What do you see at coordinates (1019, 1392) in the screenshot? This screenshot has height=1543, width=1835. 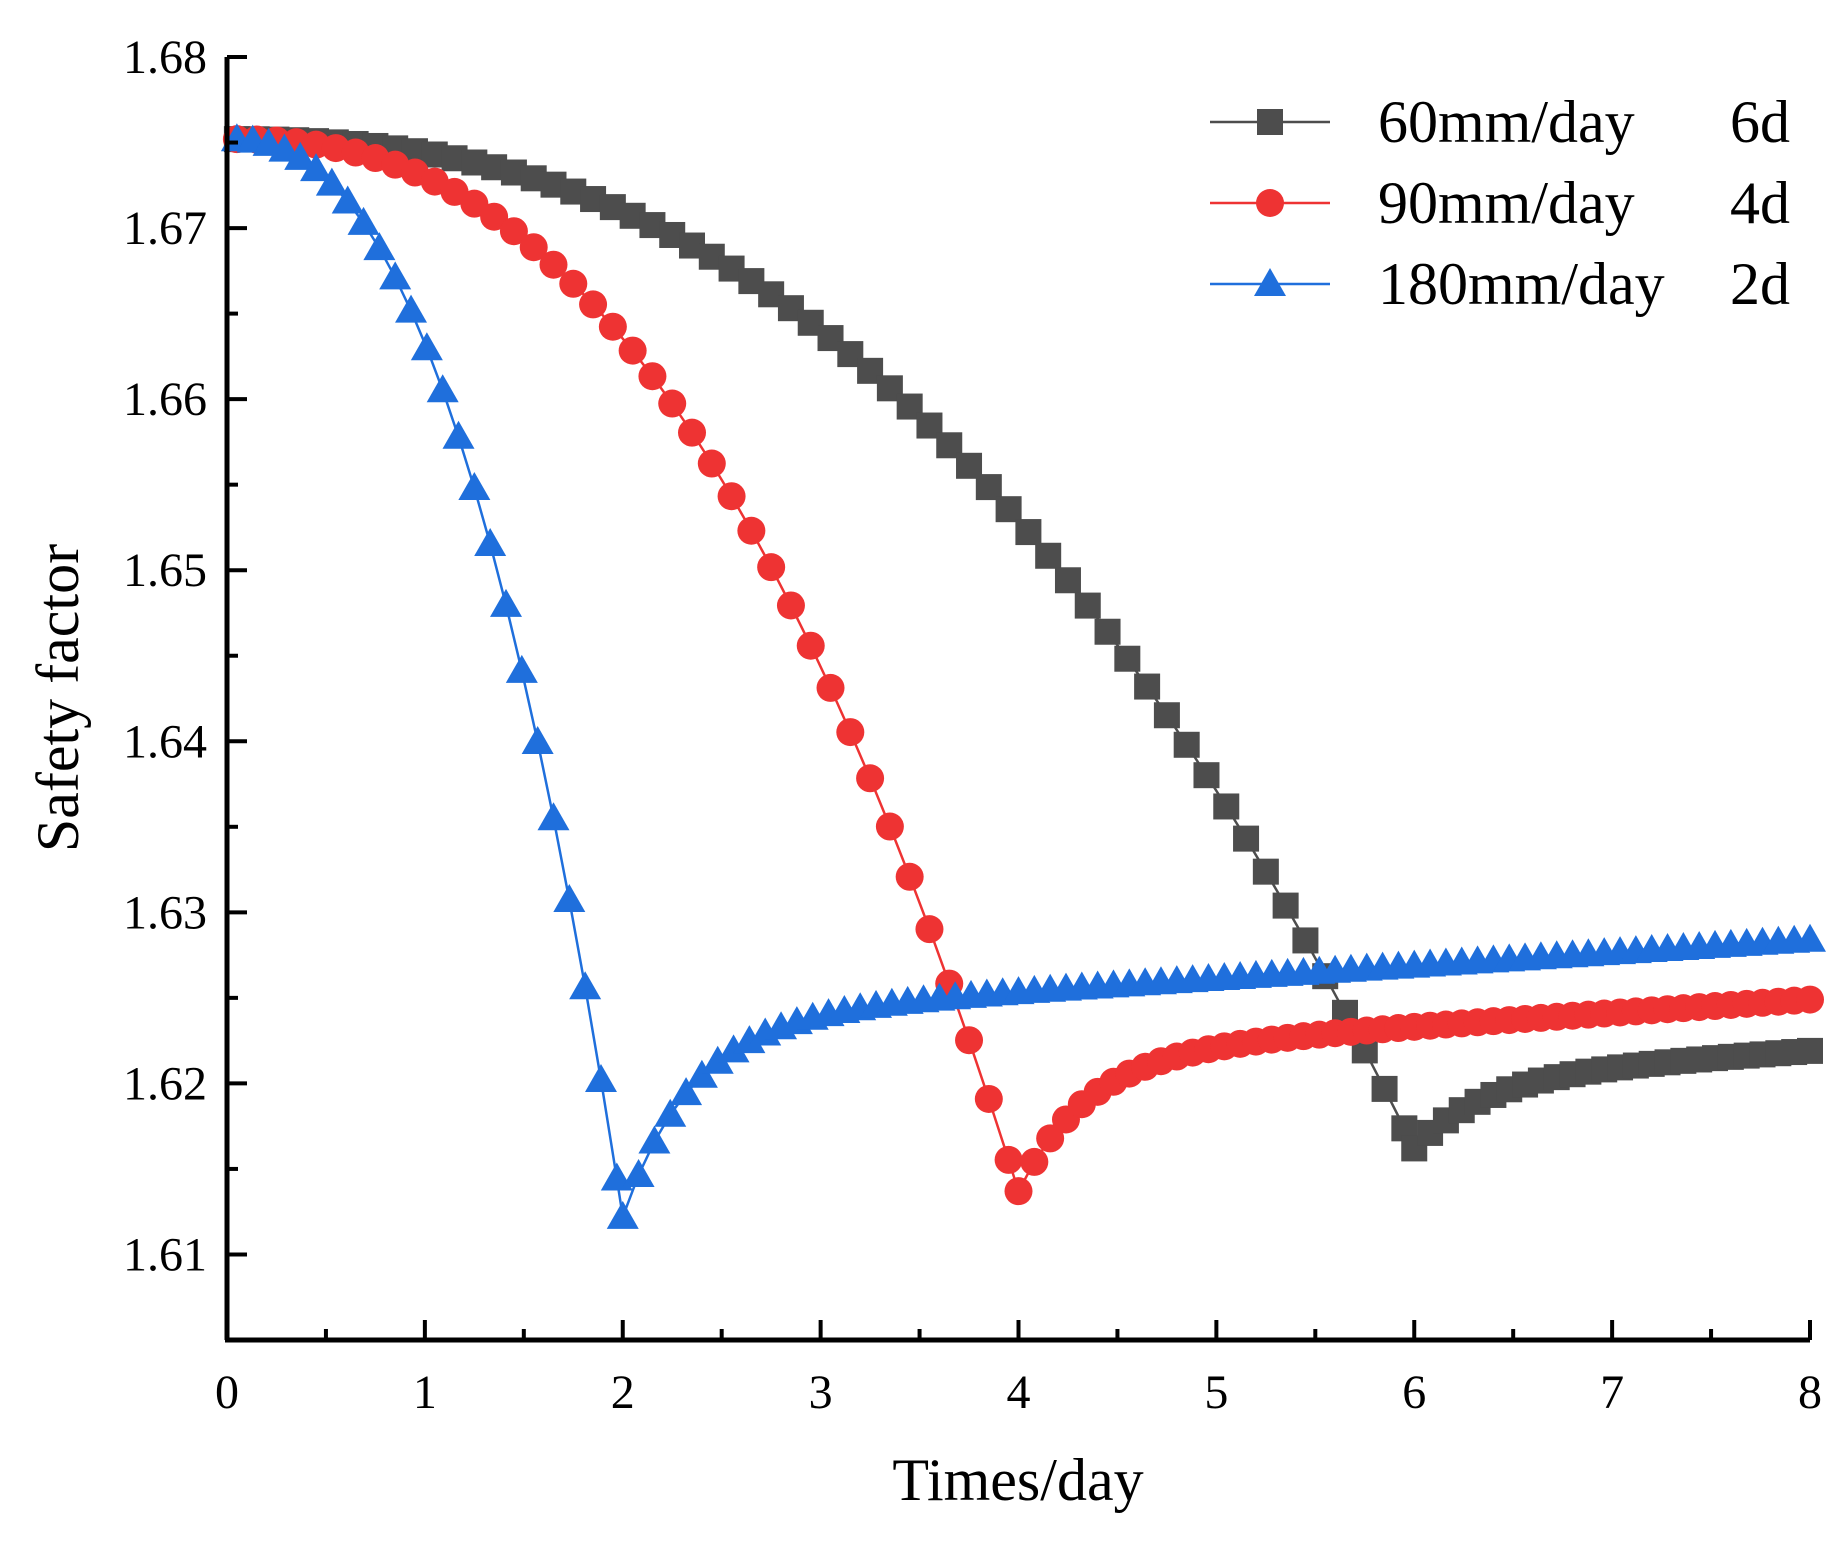 I see `x-tick-label: 4` at bounding box center [1019, 1392].